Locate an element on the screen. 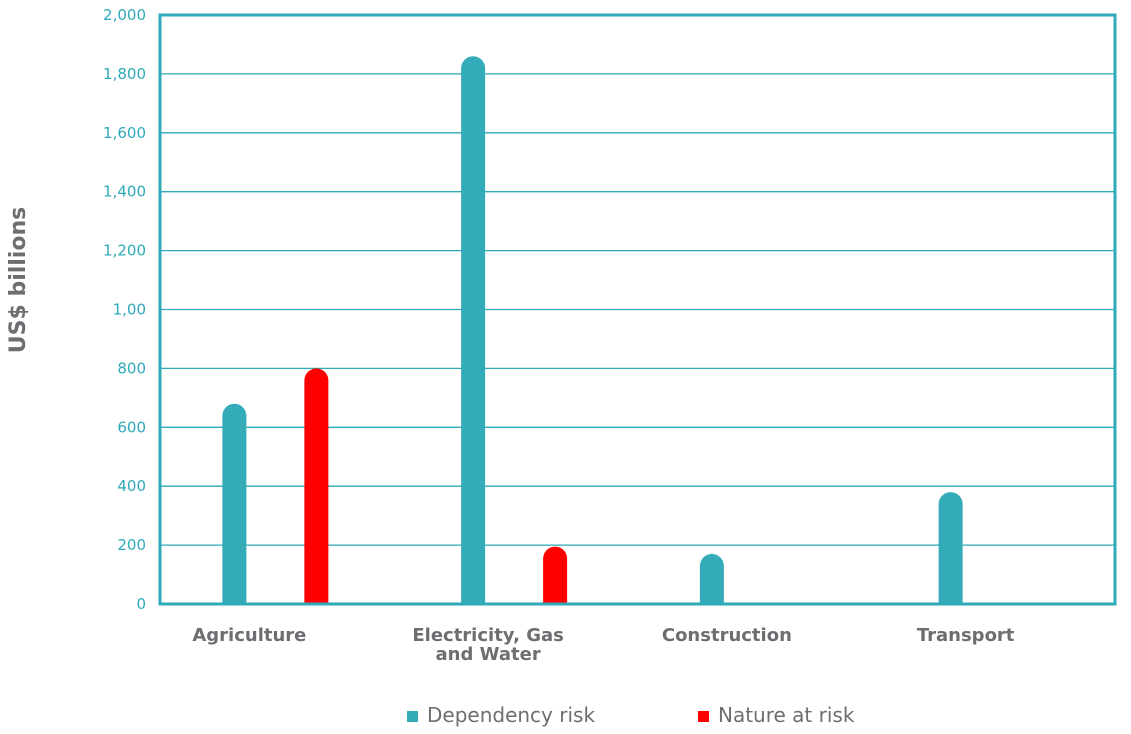  y-tick-label: 600 is located at coordinates (131, 427).